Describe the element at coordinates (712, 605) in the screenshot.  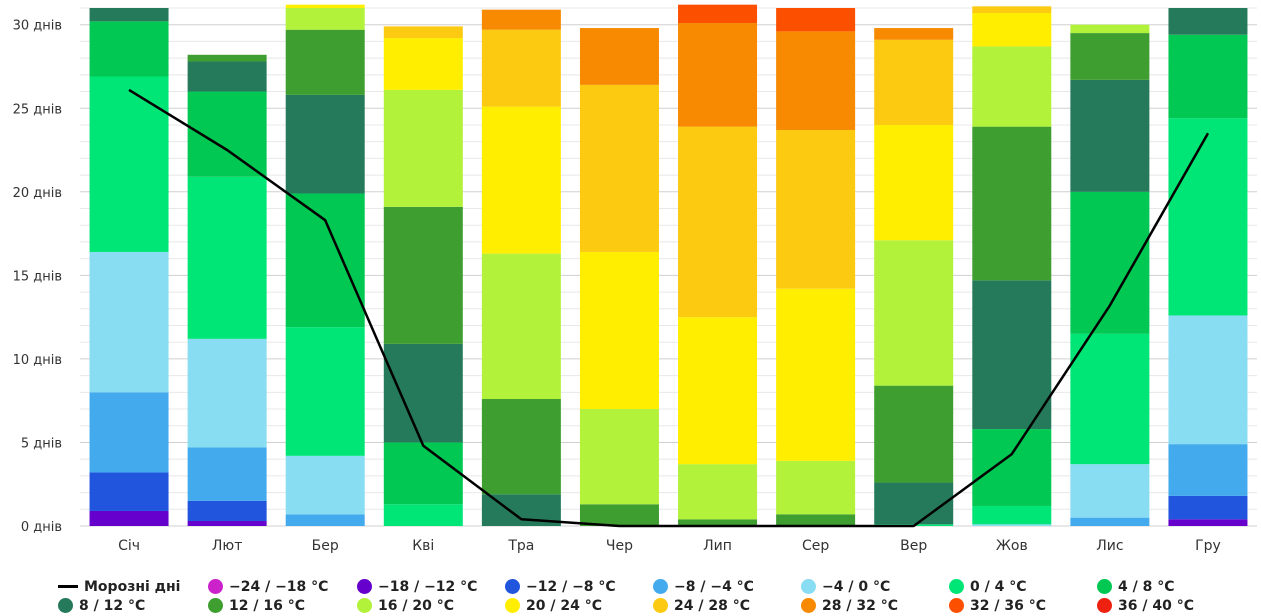
I see `legend-label: 24 / 28 °C` at that location.